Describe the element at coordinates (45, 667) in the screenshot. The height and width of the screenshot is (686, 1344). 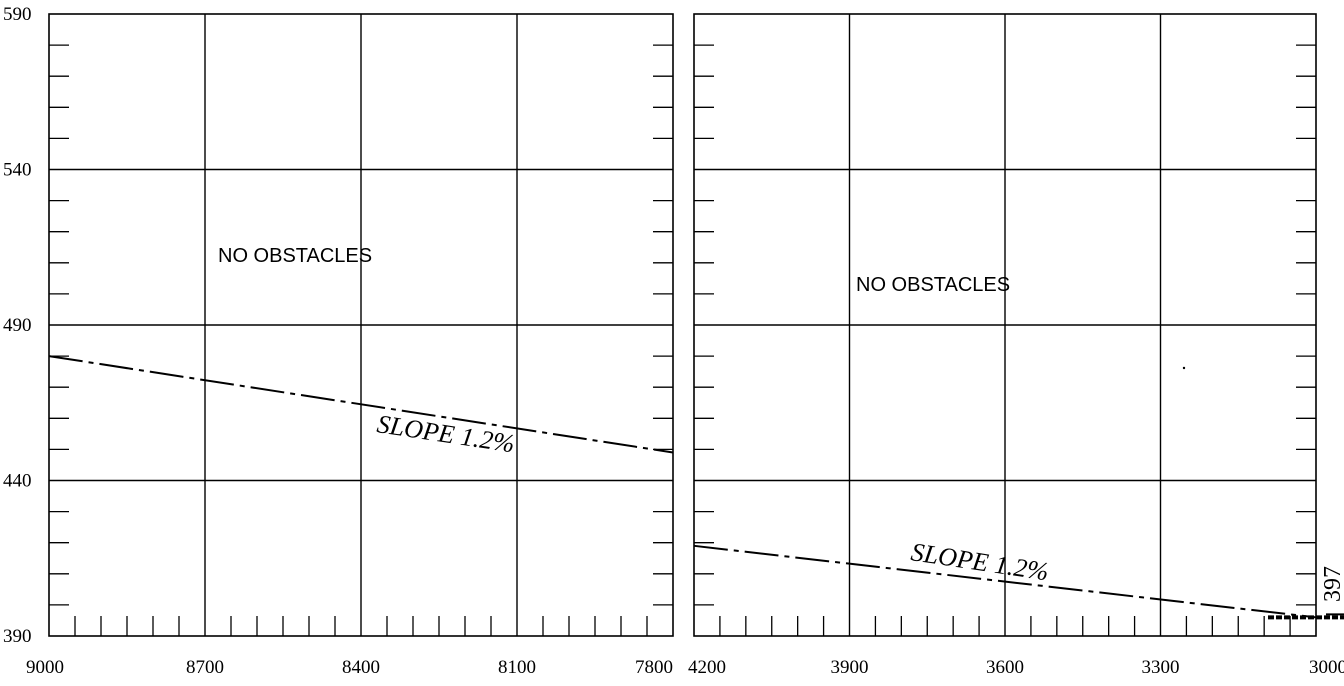
I see `x-tick-label: 9000` at that location.